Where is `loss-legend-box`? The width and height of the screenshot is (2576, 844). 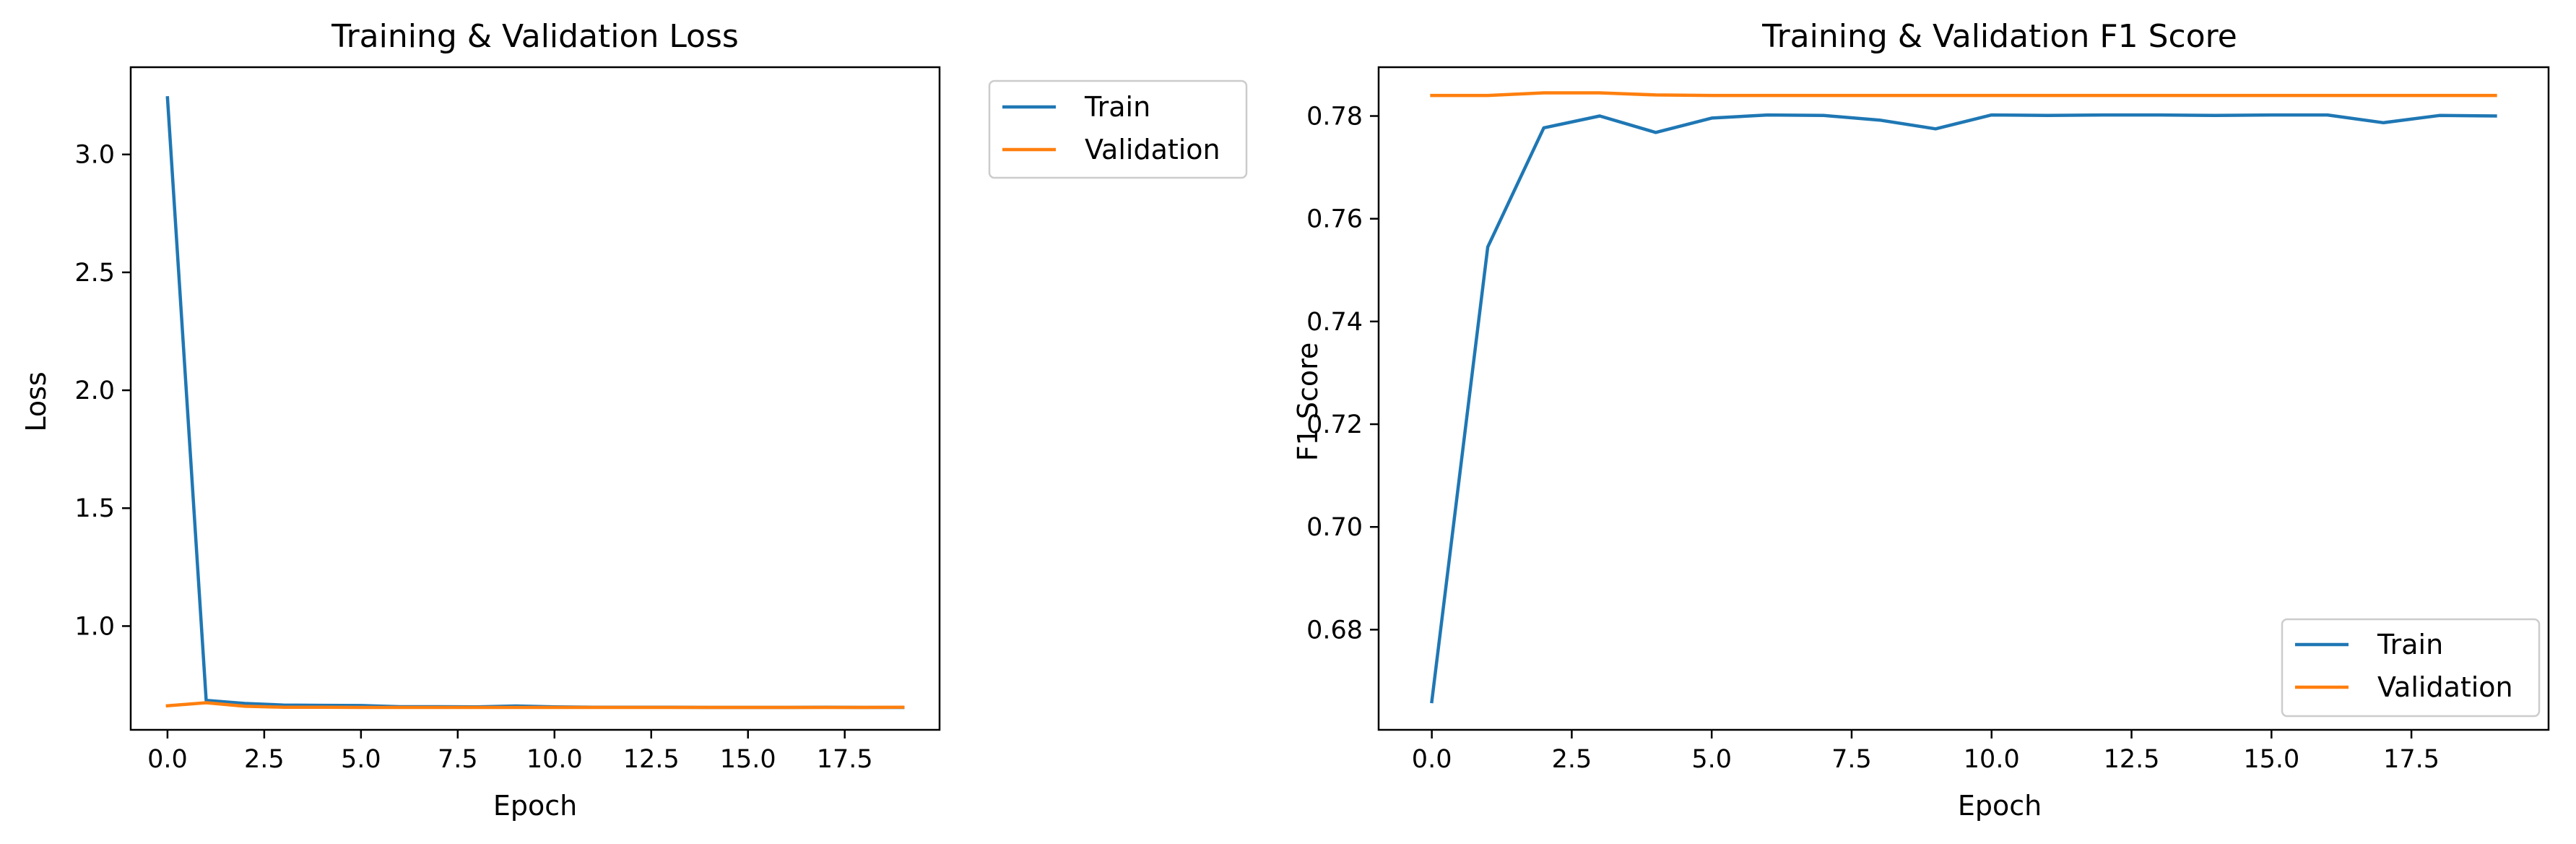
loss-legend-box is located at coordinates (1118, 129).